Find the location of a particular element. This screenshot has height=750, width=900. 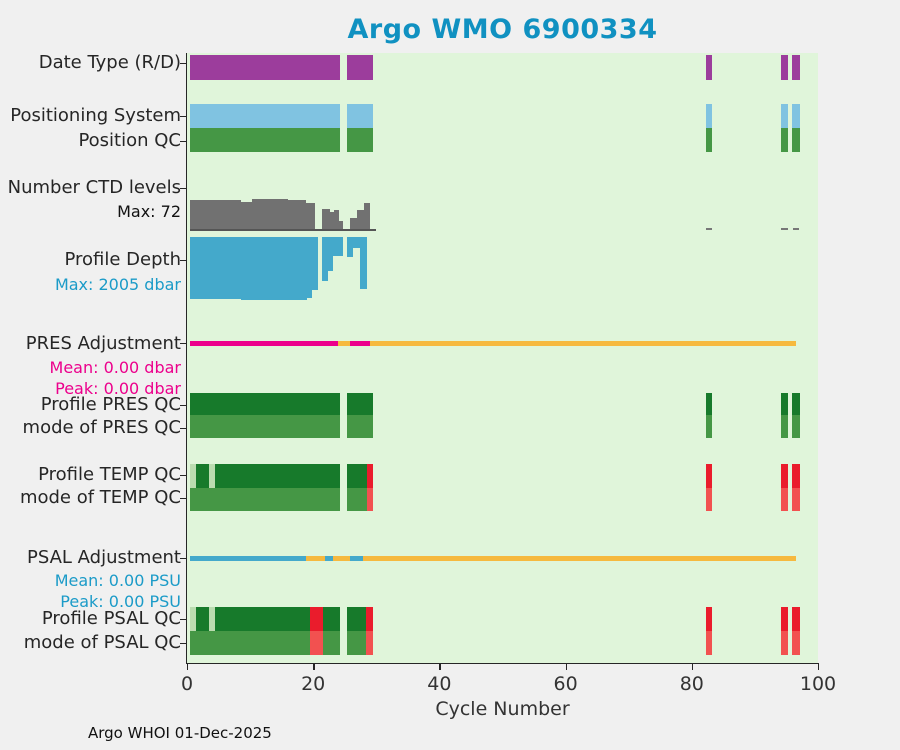

row-label-profile-depth: Profile Depth is located at coordinates (122, 259).